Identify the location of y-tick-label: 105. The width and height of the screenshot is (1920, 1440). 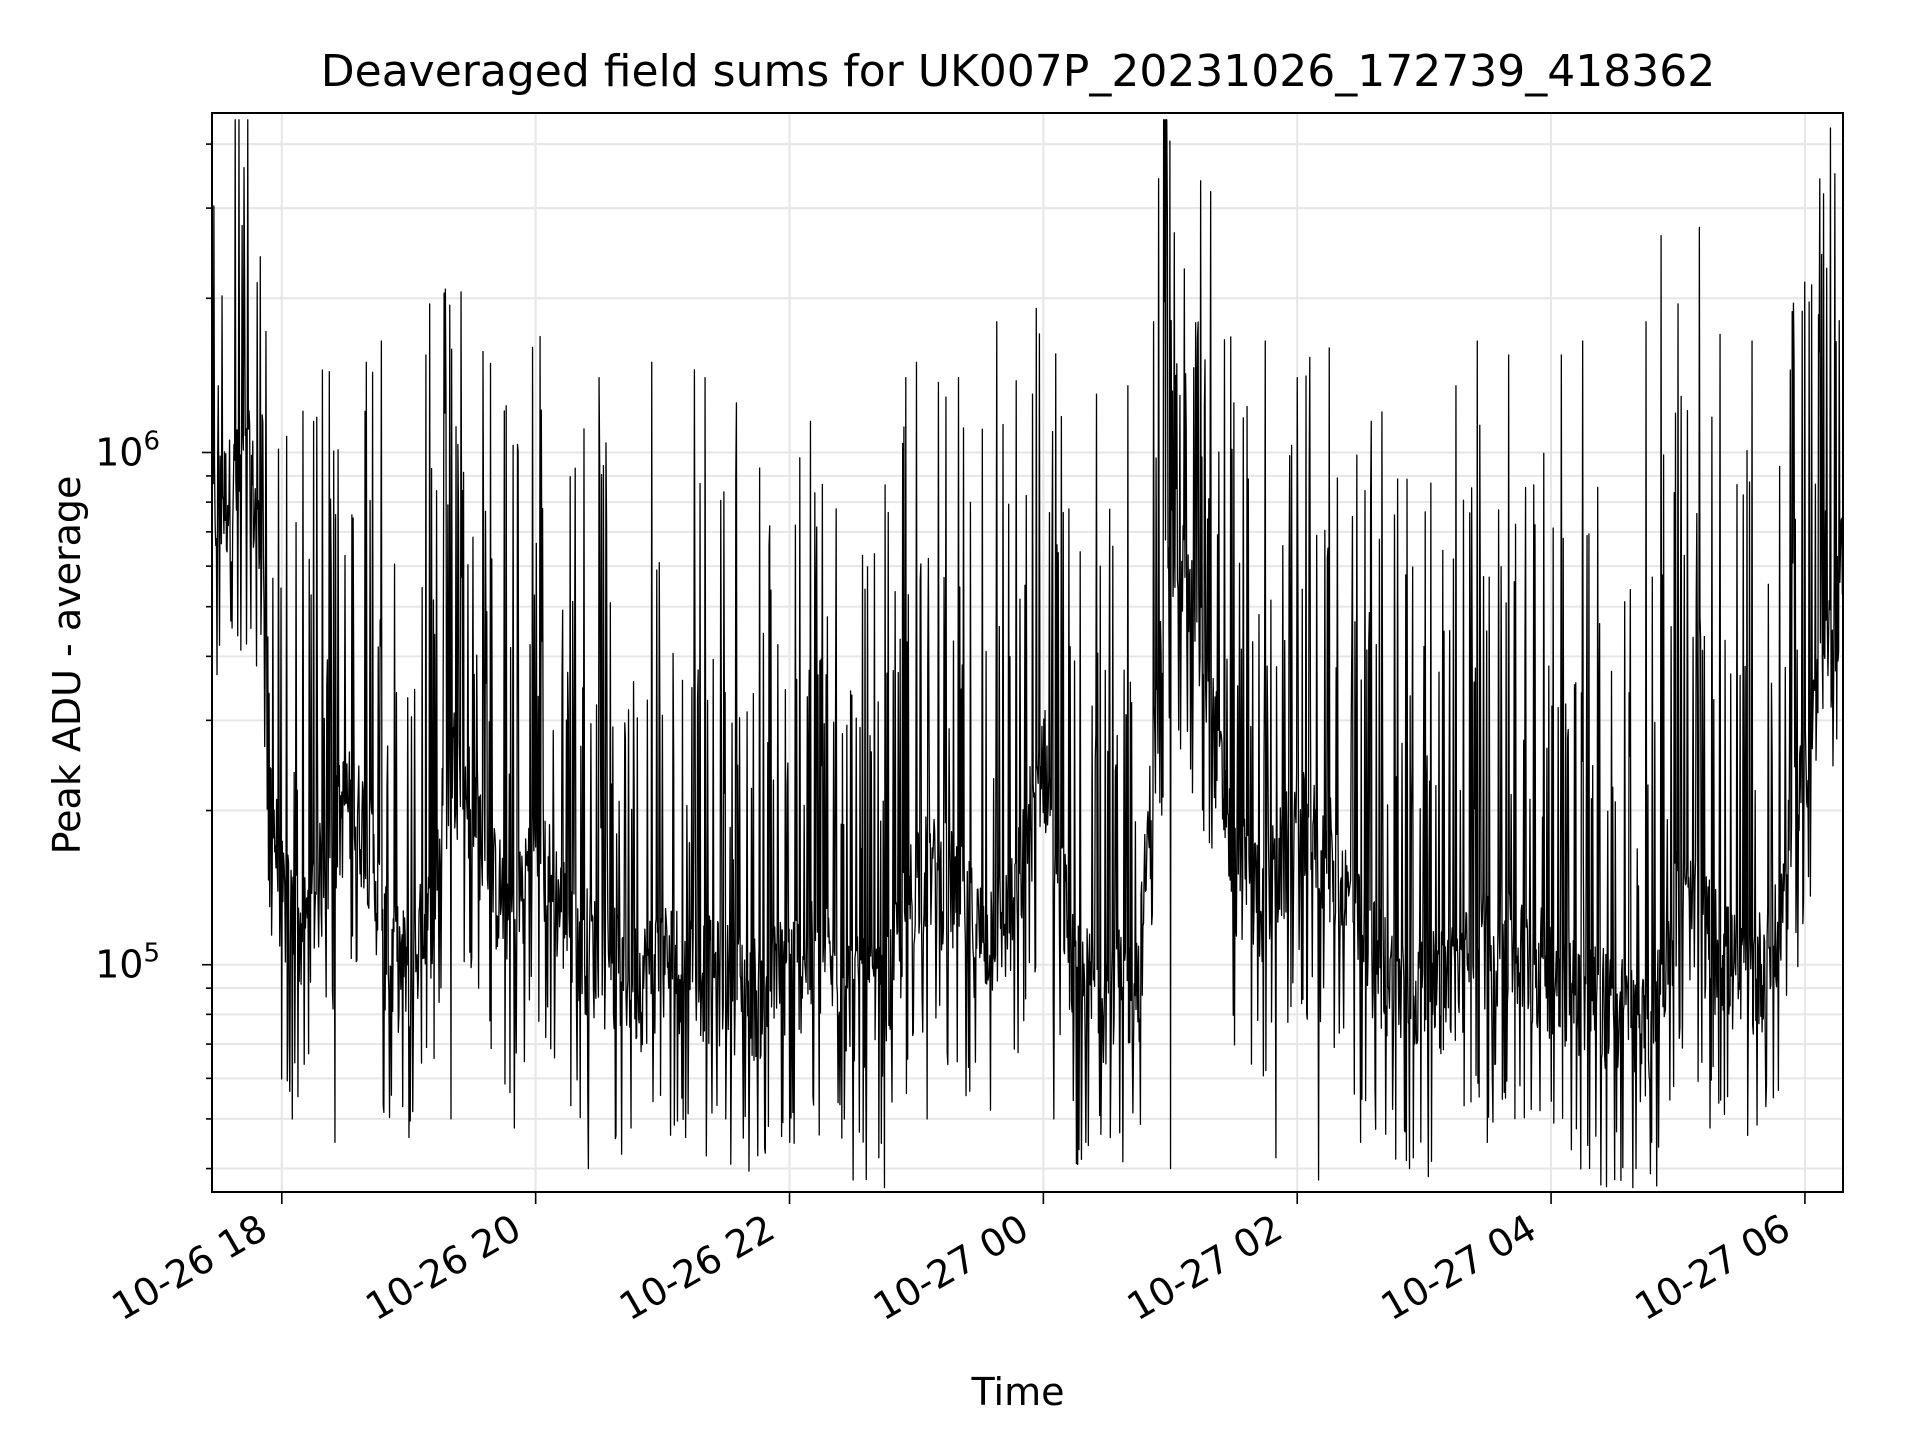
(127, 963).